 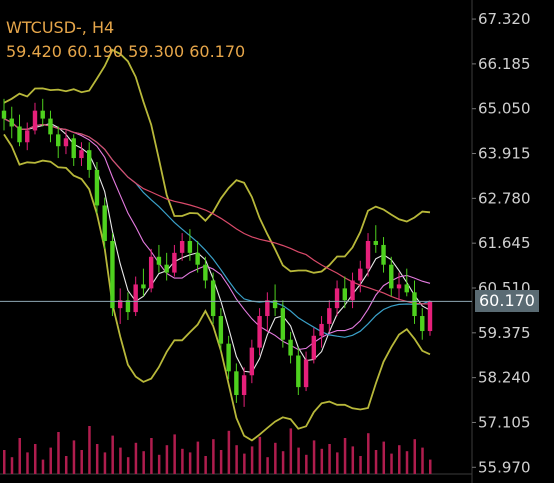 What do you see at coordinates (504, 333) in the screenshot?
I see `y-tick-label-7: 59.375` at bounding box center [504, 333].